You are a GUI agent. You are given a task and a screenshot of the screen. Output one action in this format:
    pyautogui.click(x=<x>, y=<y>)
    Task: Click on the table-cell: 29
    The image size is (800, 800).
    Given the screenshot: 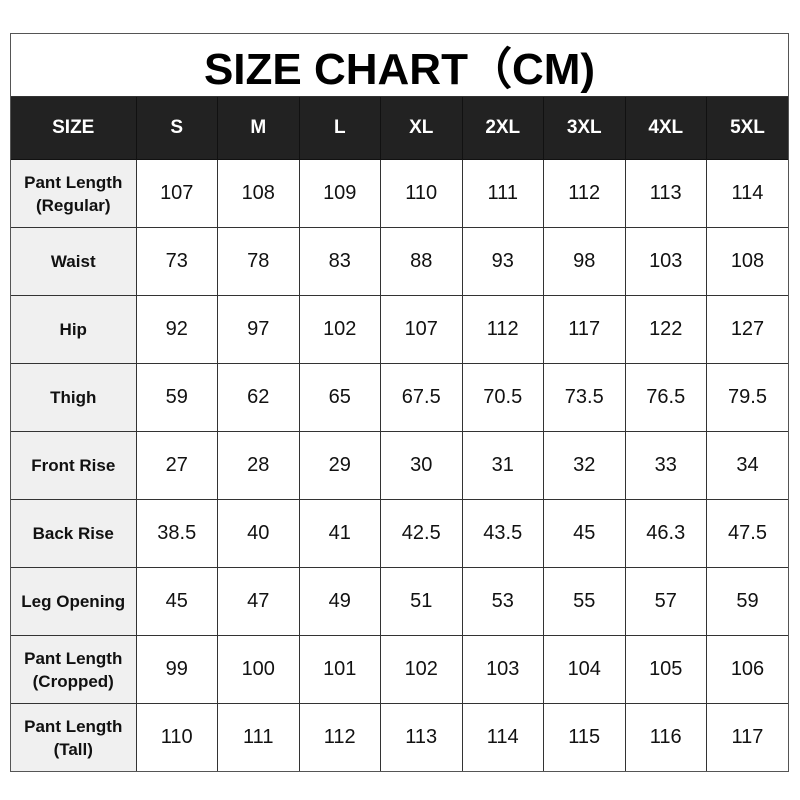 What is the action you would take?
    pyautogui.click(x=339, y=465)
    